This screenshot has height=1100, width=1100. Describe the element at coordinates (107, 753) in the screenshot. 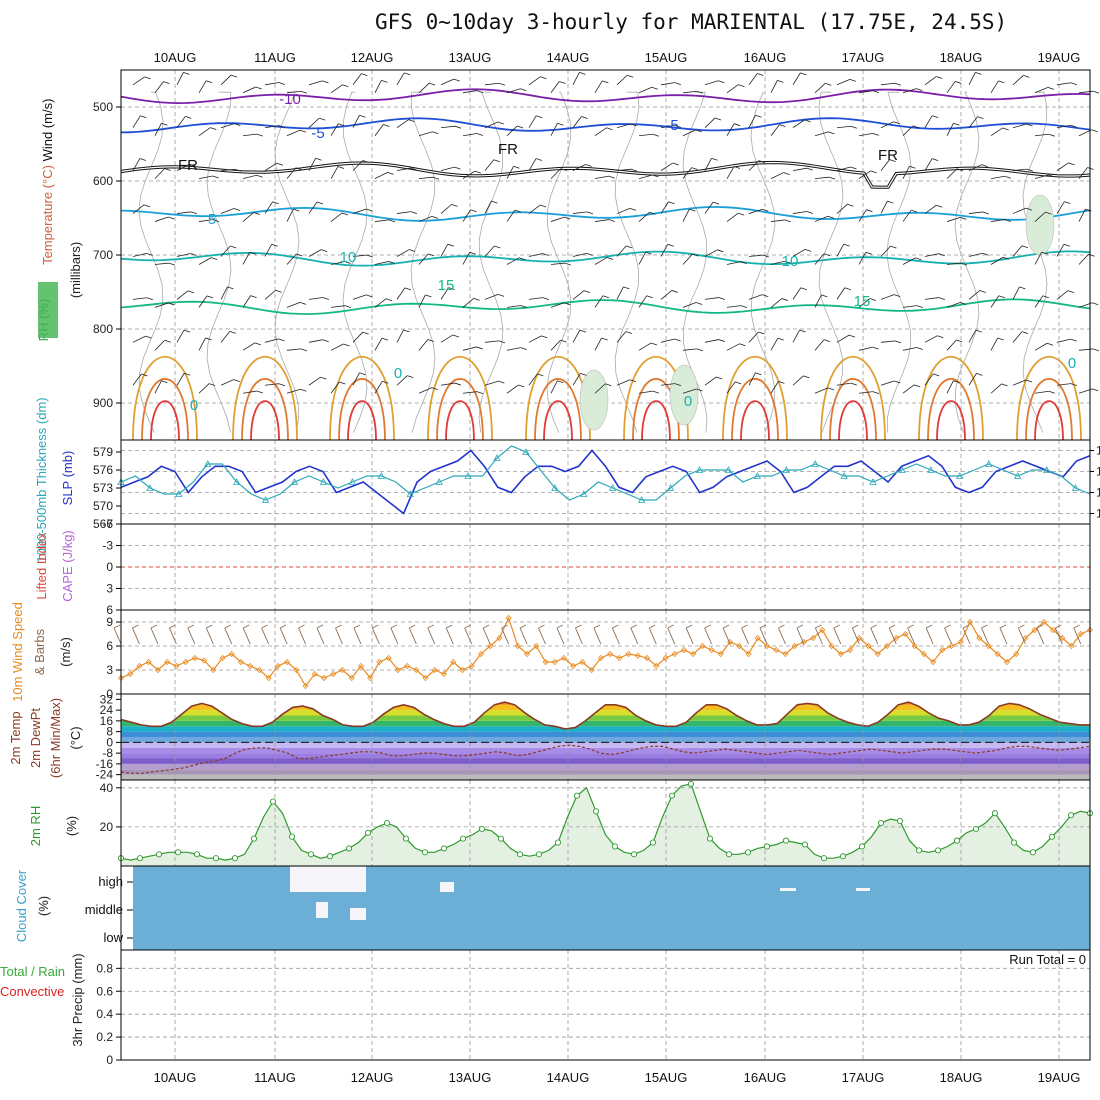

I see `temp2m-tick-label: -8` at that location.